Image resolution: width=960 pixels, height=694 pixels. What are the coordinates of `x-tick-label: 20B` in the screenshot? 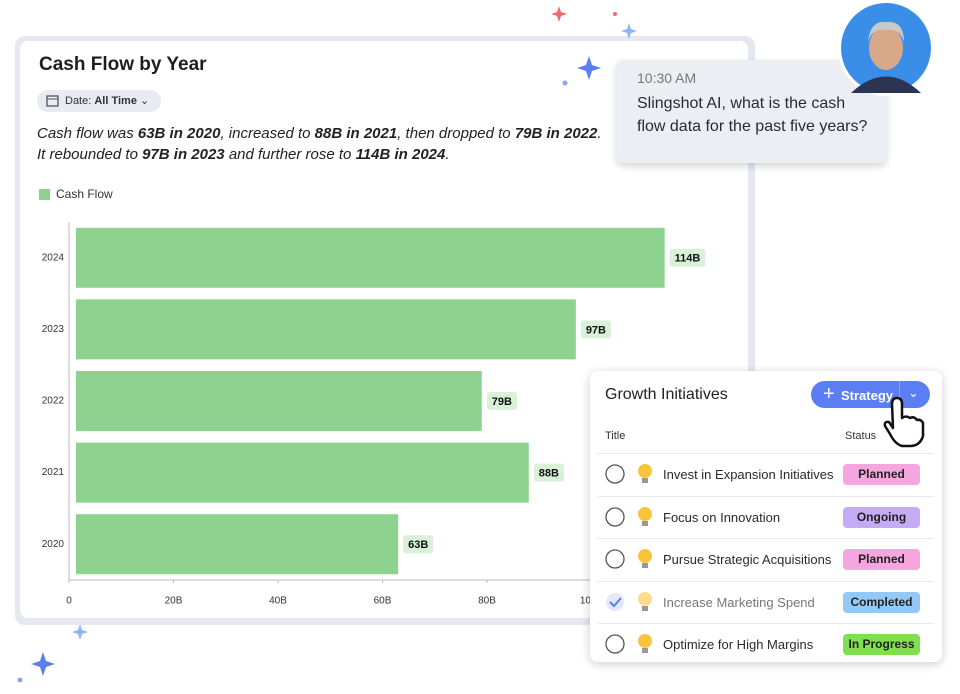 It's located at (174, 601).